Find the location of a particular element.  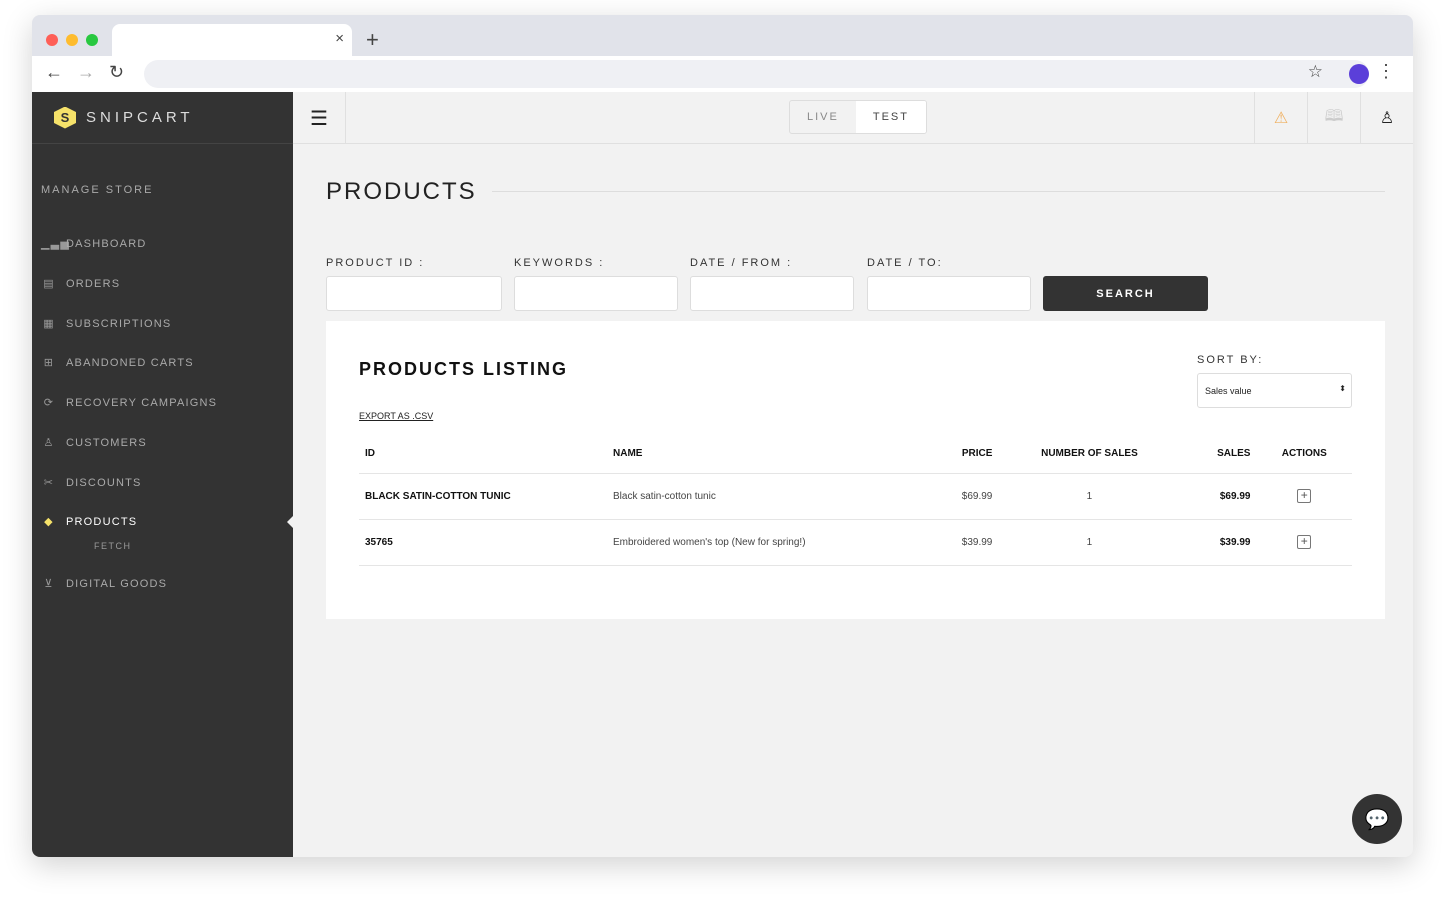

sidebar-subitem-fetch: FETCH is located at coordinates (113, 546).